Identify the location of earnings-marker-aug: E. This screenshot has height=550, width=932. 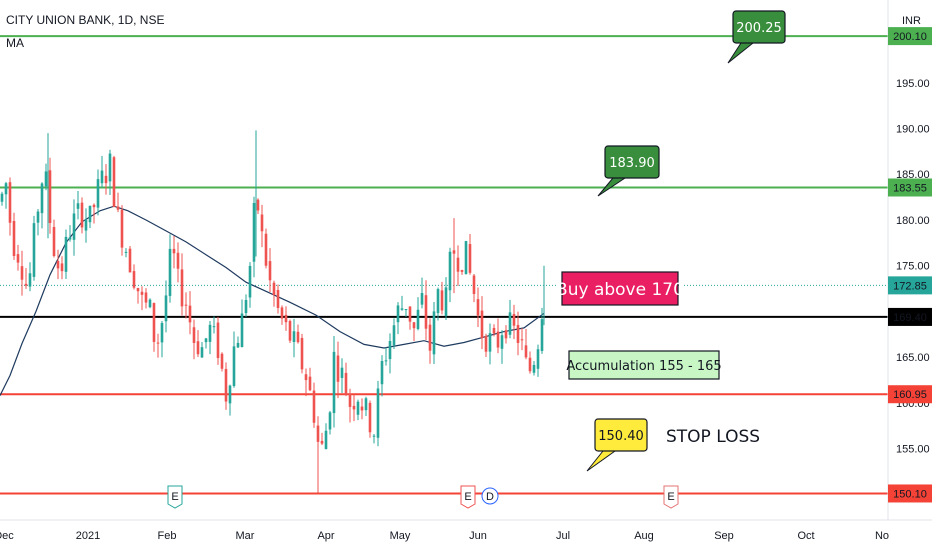
(671, 497).